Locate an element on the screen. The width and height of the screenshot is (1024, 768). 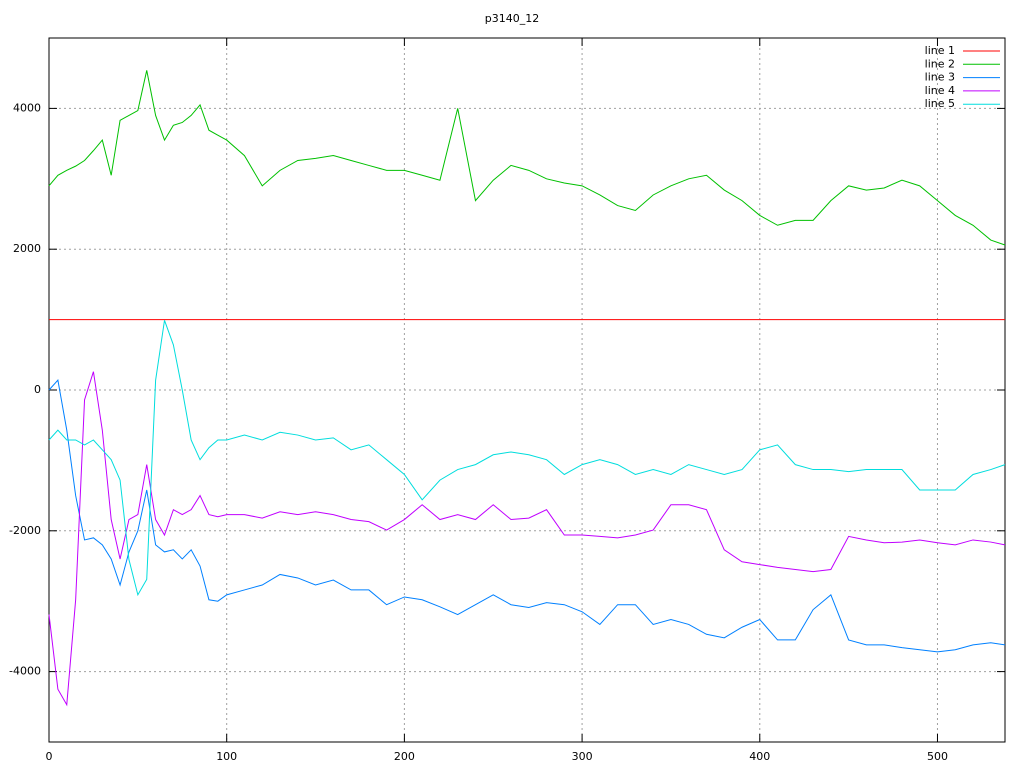
x-tick-label: 500 is located at coordinates (937, 756).